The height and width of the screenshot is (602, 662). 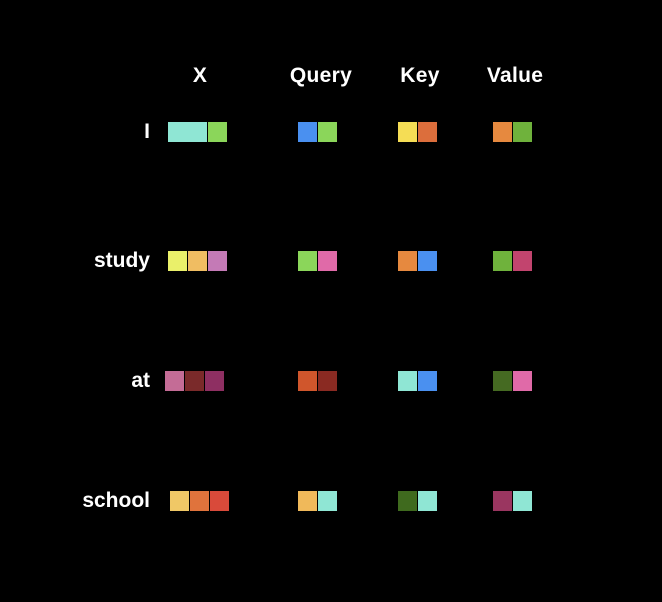 What do you see at coordinates (515, 75) in the screenshot?
I see `header-value: Value` at bounding box center [515, 75].